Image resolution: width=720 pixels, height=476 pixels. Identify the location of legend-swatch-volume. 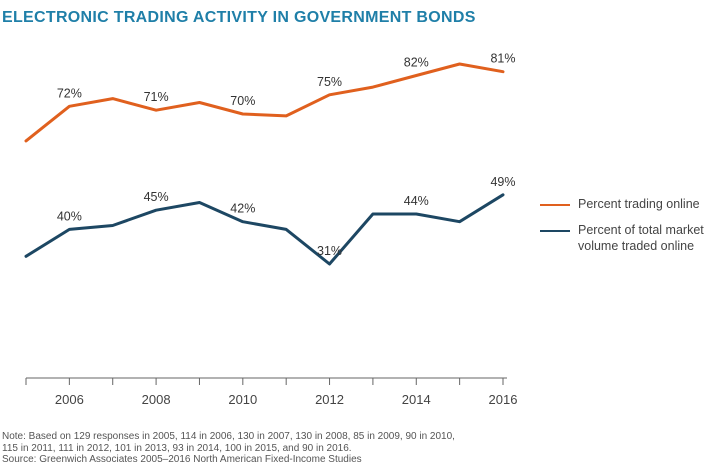
(555, 231).